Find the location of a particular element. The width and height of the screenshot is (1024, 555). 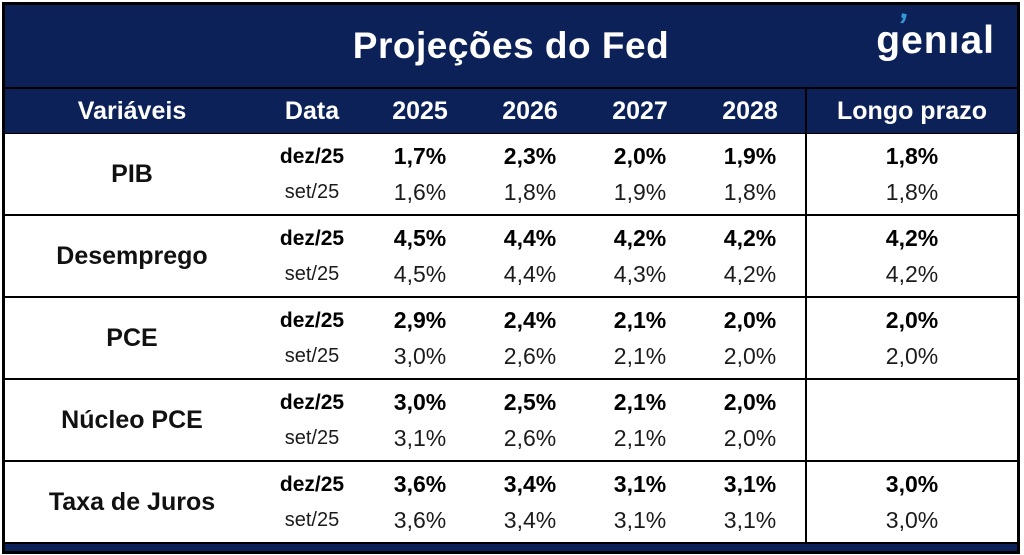

page-title: Projeções do Fed is located at coordinates (511, 45).